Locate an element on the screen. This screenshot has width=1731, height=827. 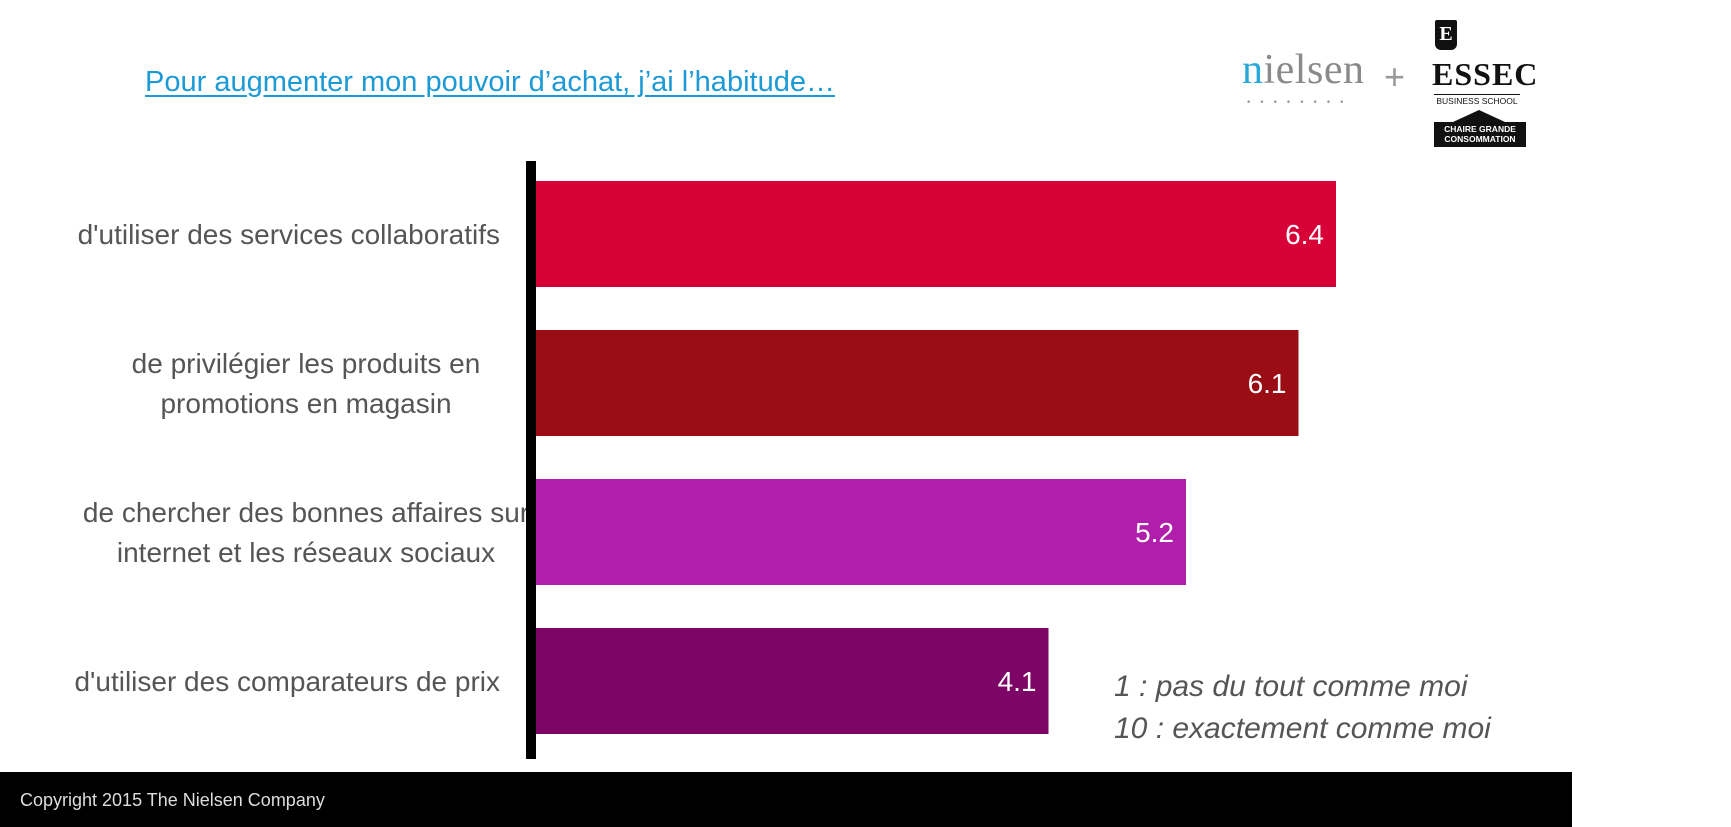
copyright-text: Copyright 2015 The Nielsen Company is located at coordinates (172, 800).